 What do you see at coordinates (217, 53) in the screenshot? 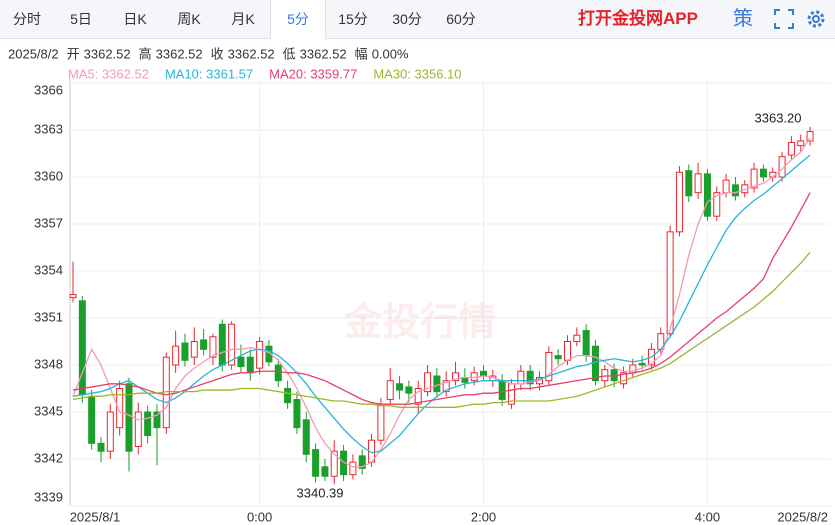
I see `info-label: 收` at bounding box center [217, 53].